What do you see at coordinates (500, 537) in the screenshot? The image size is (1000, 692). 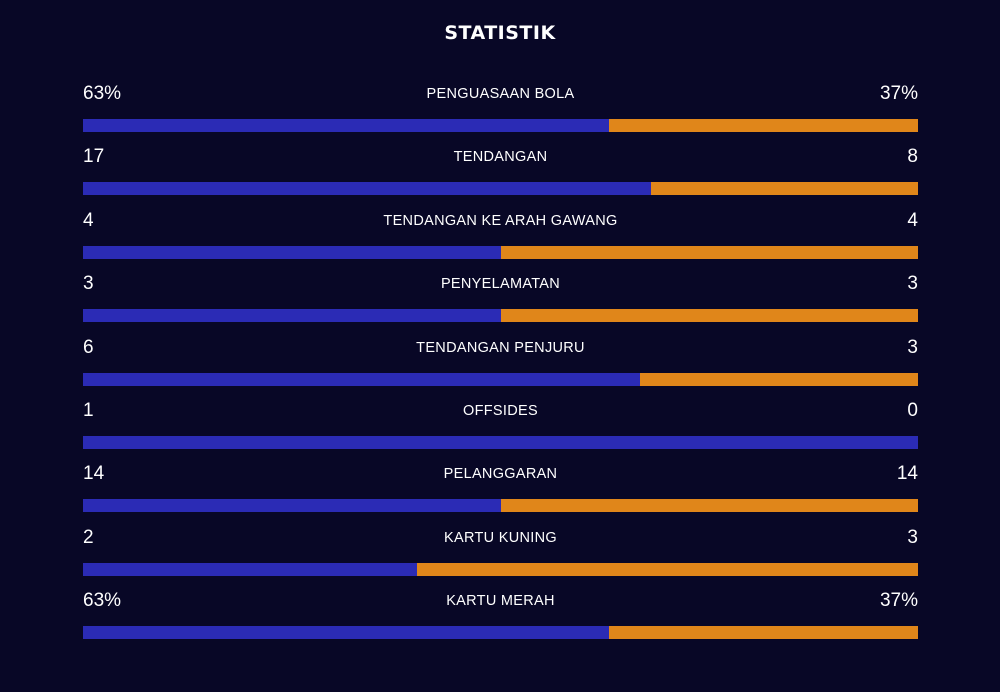 I see `stat-label: KARTU KUNING` at bounding box center [500, 537].